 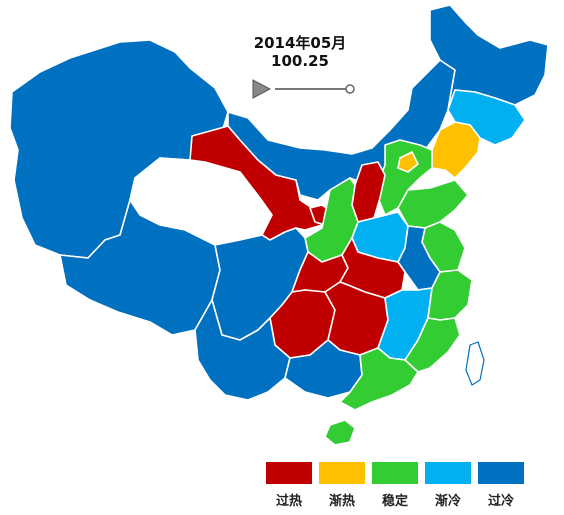 I want to click on legend-item-overheat: 过热, so click(x=290, y=485).